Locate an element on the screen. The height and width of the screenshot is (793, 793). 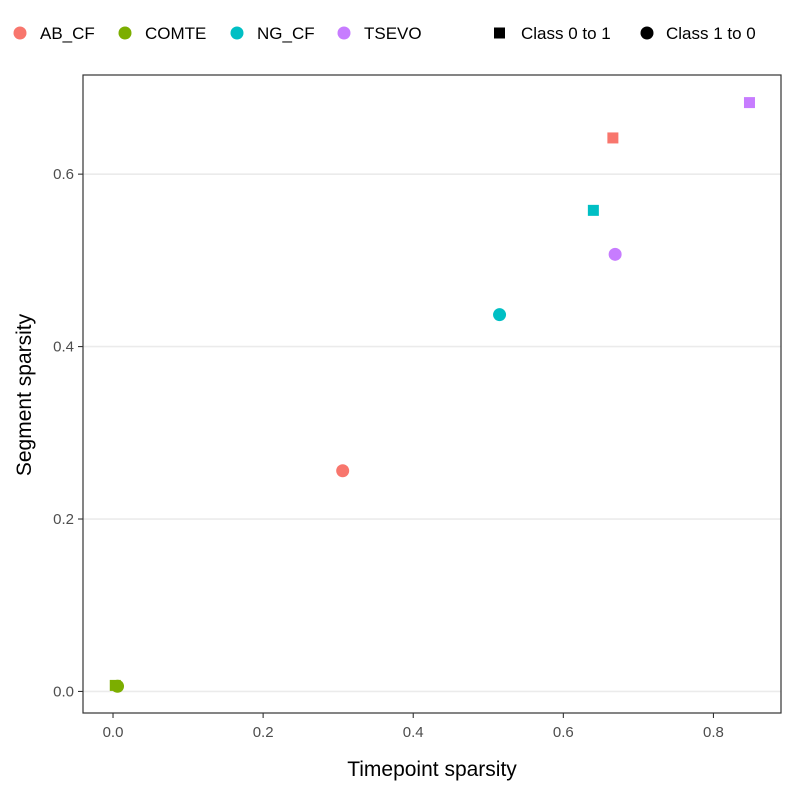
legend-key-tsevo is located at coordinates (344, 33).